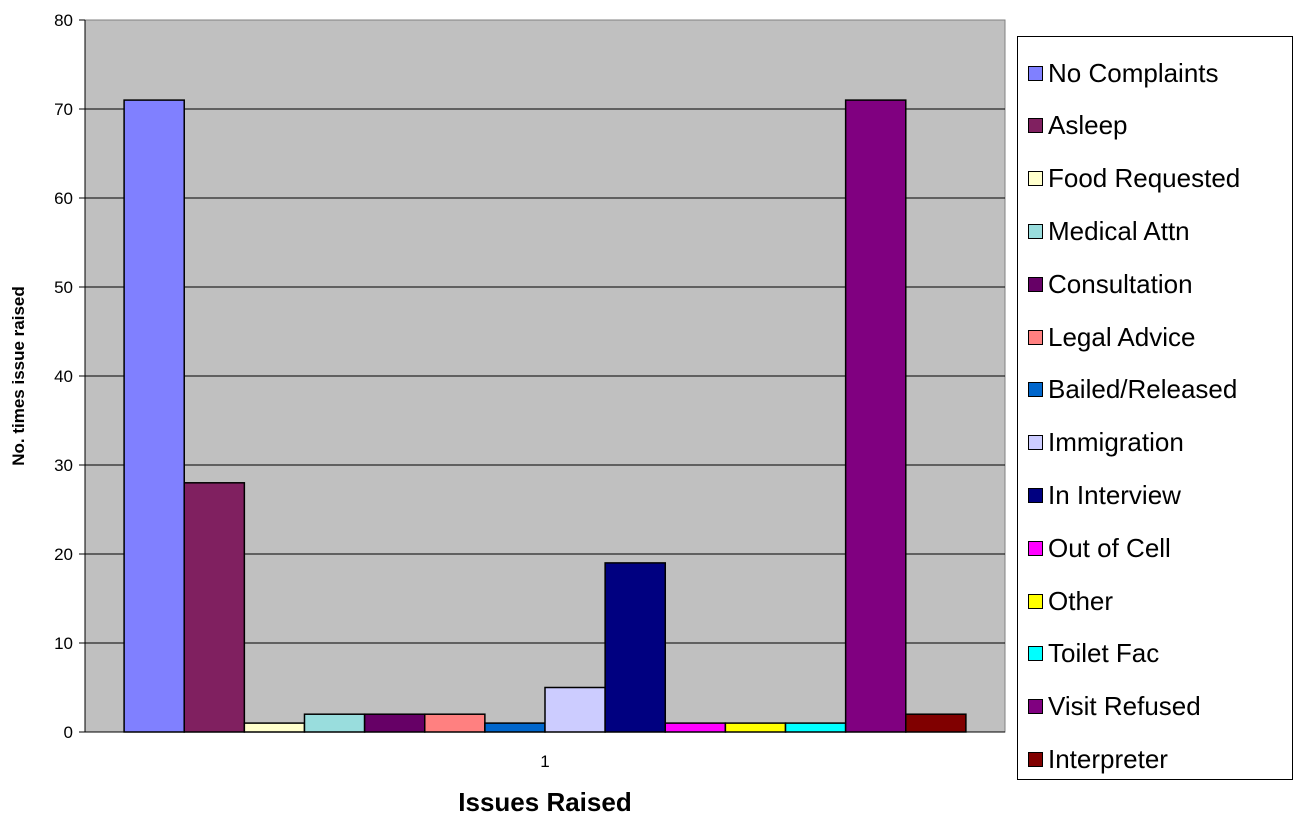  Describe the element at coordinates (214, 607) in the screenshot. I see `bar-asleep` at that location.